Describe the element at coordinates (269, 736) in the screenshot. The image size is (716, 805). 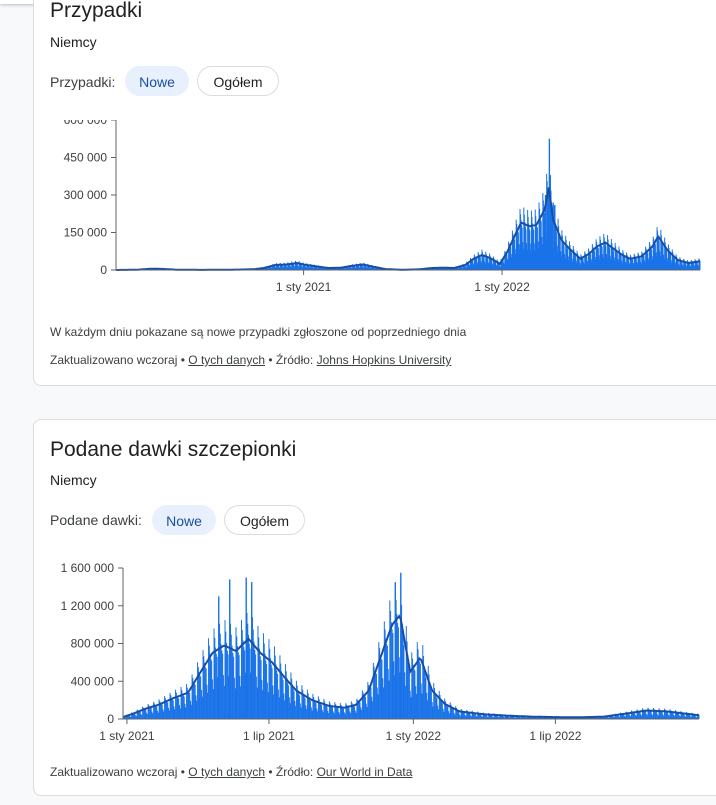
I see `x-tick-label: 1 lip 2021` at that location.